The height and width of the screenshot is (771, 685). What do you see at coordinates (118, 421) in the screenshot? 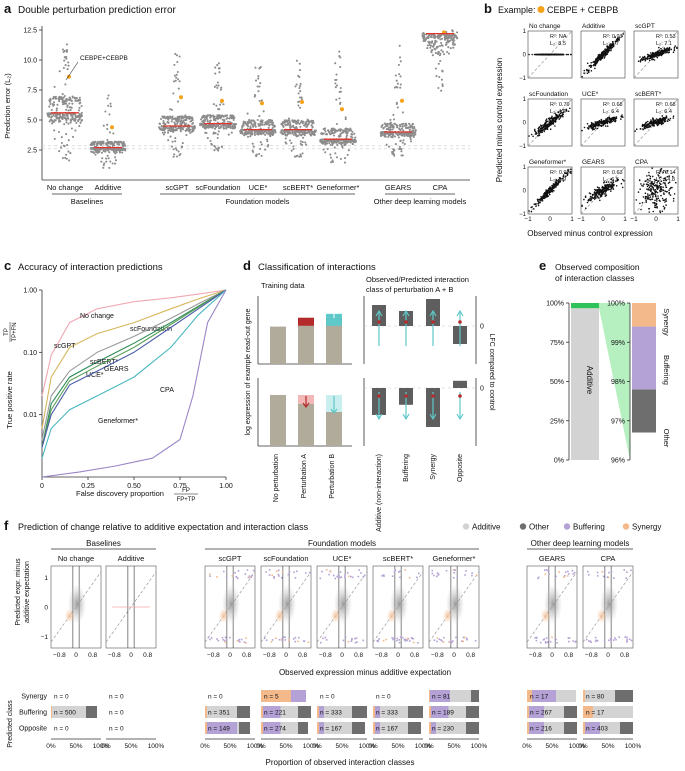
I see `c-line-label: Geneformer*` at bounding box center [118, 421].